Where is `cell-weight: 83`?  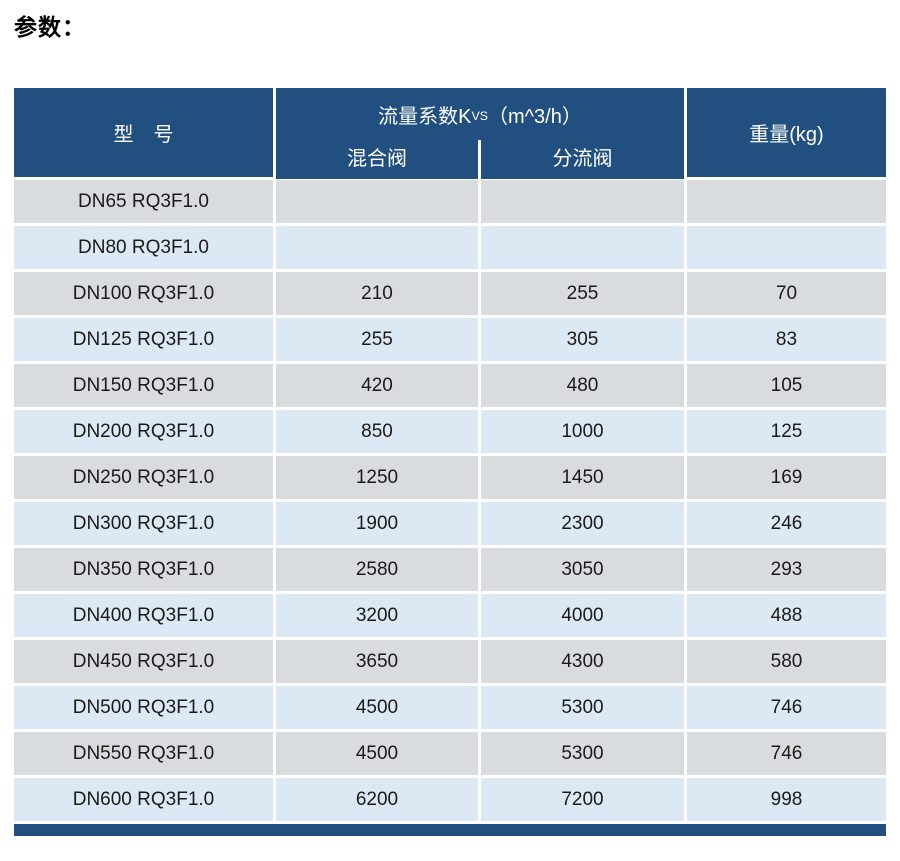
cell-weight: 83 is located at coordinates (786, 339).